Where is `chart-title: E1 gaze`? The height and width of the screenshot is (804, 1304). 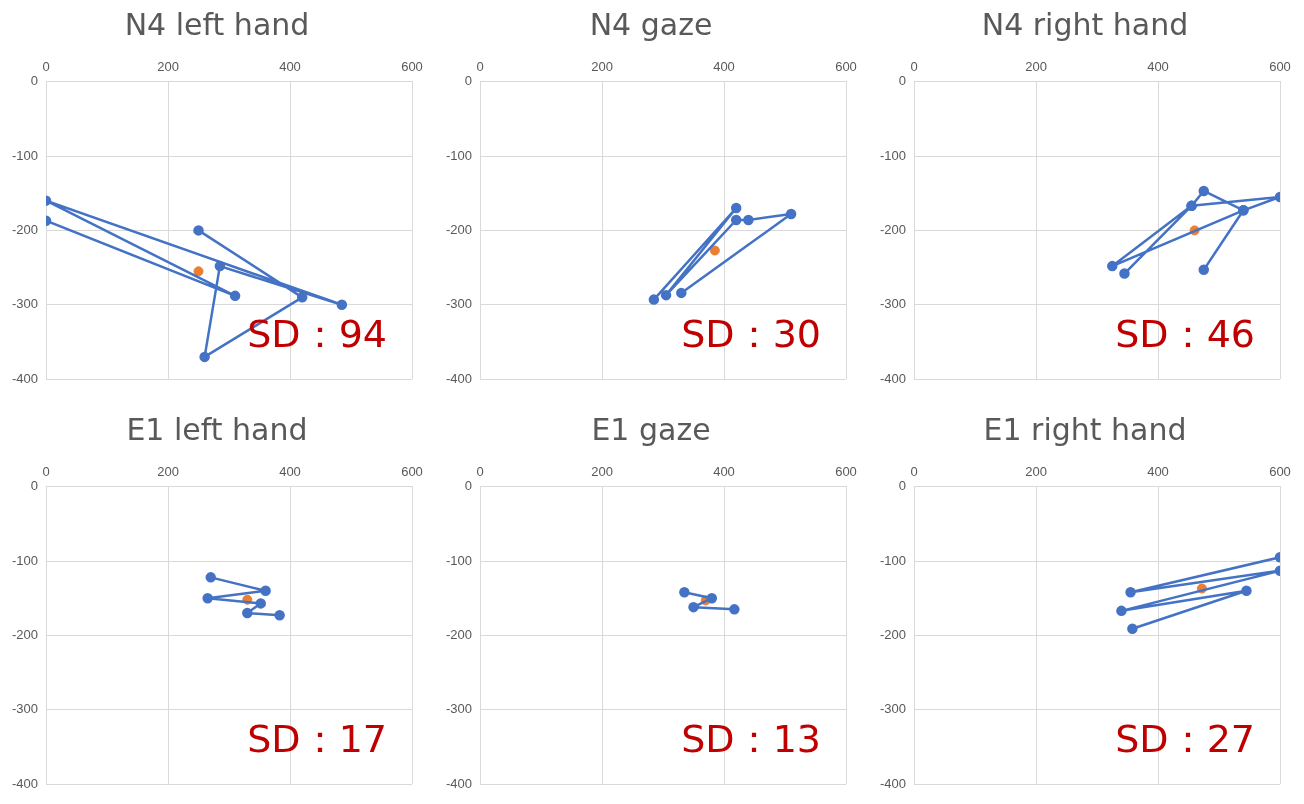
chart-title: E1 gaze is located at coordinates (651, 430).